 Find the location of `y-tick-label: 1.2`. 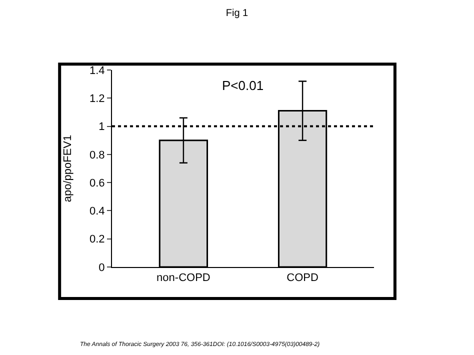

y-tick-label: 1.2 is located at coordinates (97, 98).